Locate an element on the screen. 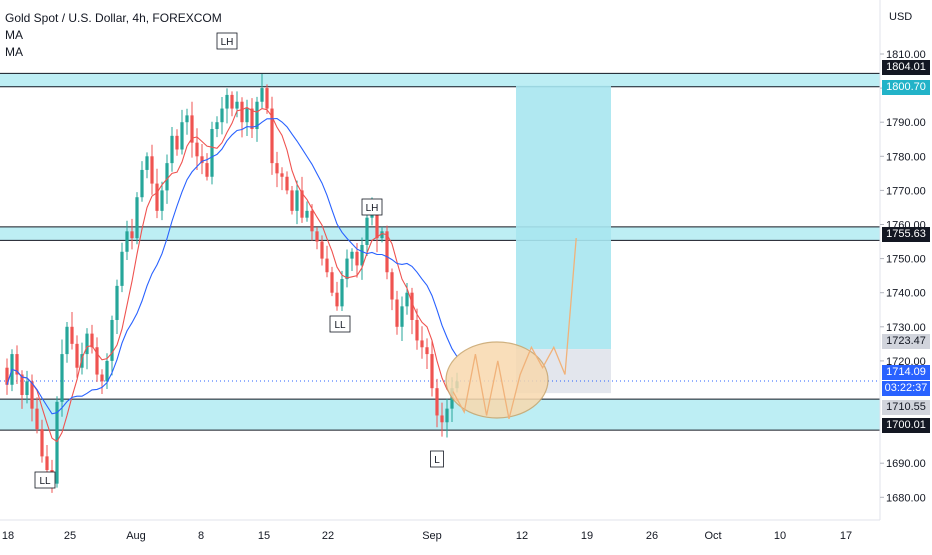  x-tick-label: 26 is located at coordinates (652, 536).